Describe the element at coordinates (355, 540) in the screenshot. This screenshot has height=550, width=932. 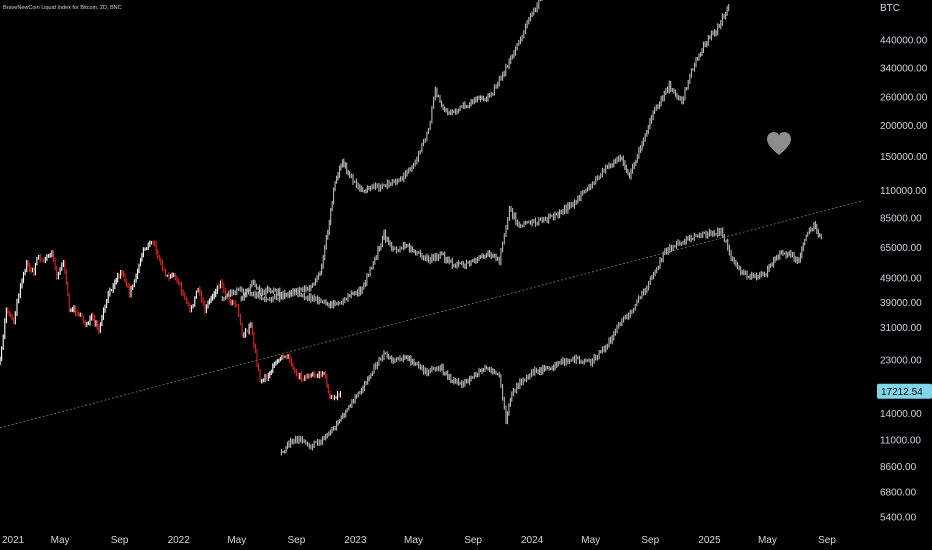
I see `x-tick-label: 2023` at that location.